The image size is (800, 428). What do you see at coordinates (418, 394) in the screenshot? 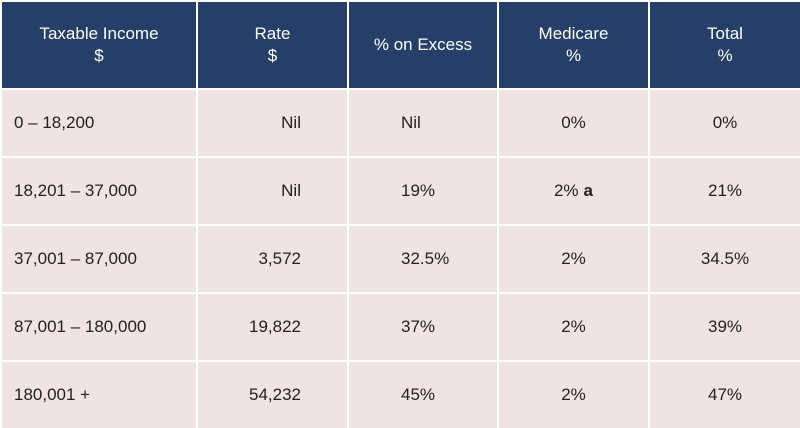
I see `cell-text: 45%` at bounding box center [418, 394].